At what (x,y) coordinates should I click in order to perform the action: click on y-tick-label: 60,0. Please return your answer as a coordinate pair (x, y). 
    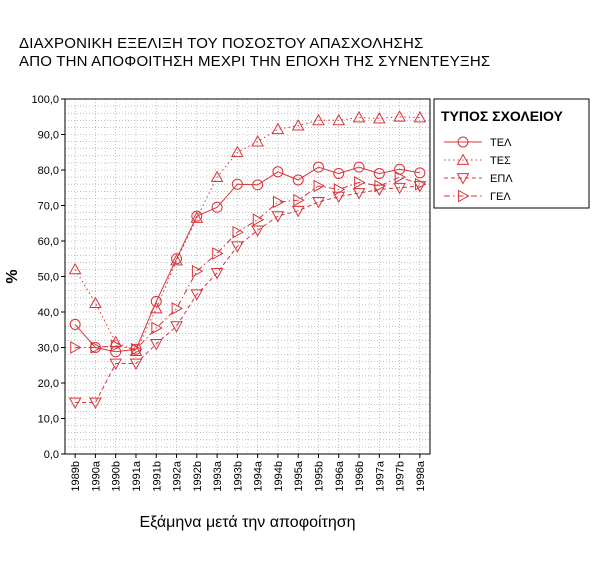
    Looking at the image, I should click on (48, 242).